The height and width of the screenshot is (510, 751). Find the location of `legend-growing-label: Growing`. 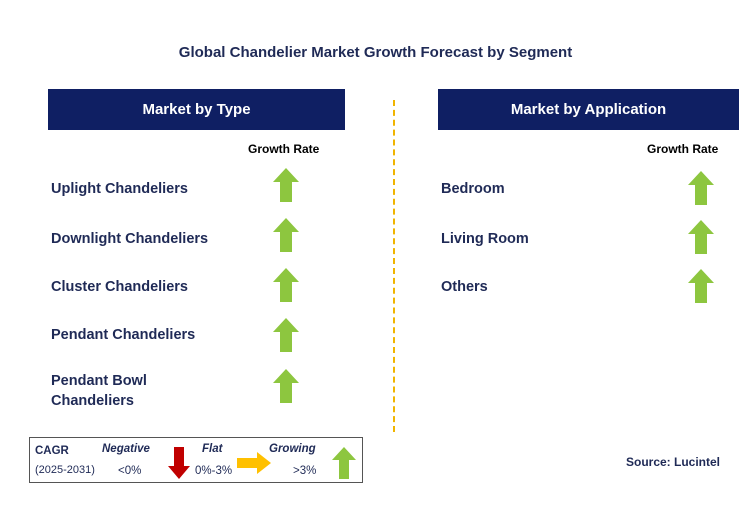

legend-growing-label: Growing is located at coordinates (292, 449).